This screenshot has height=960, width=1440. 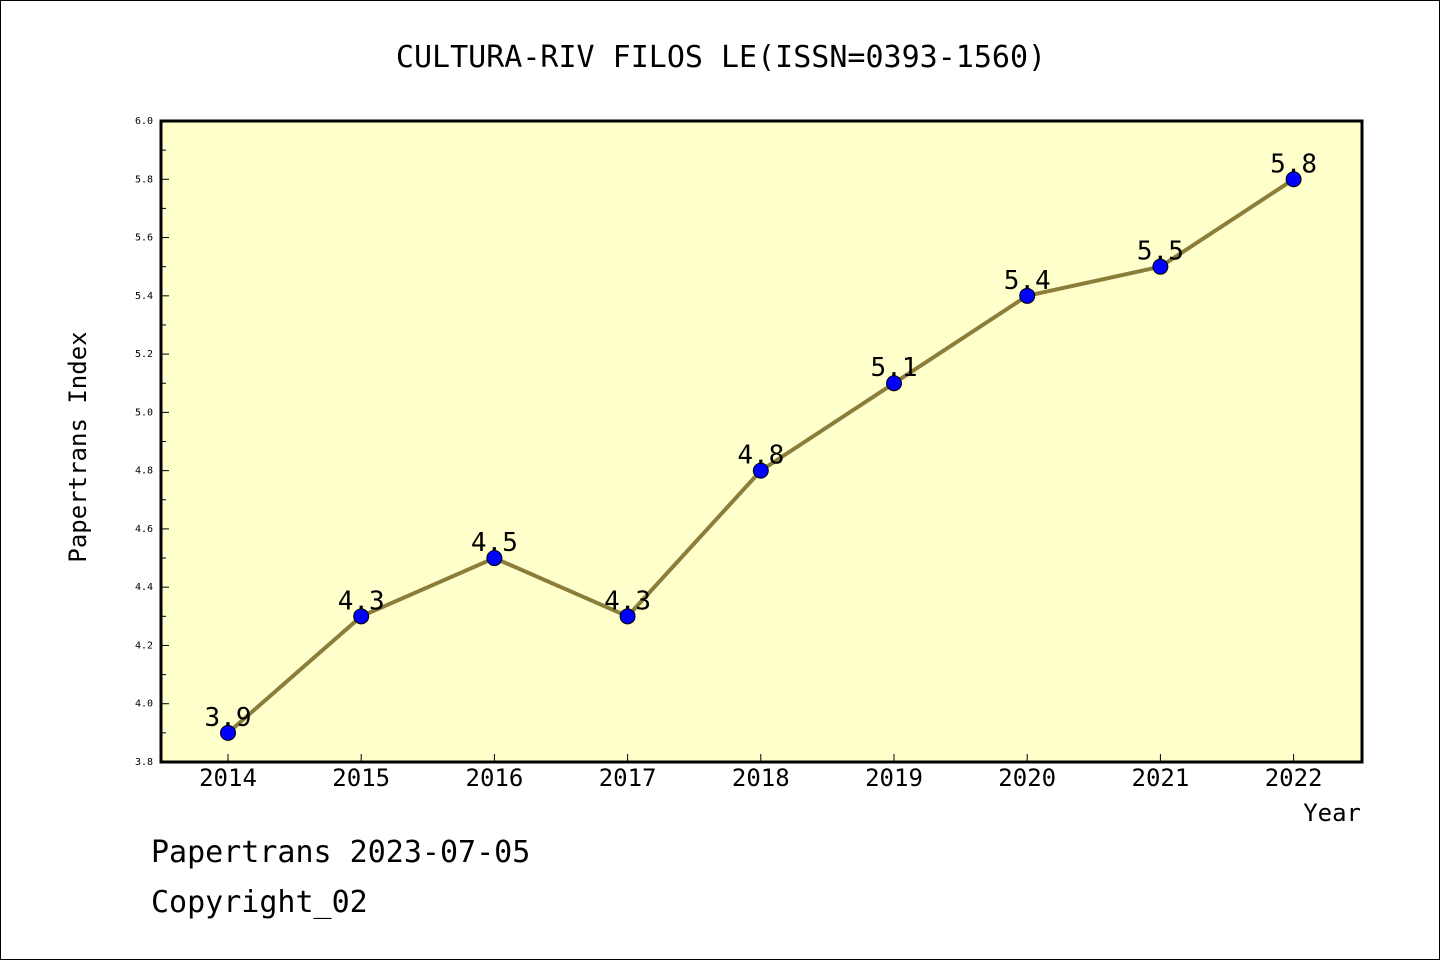 I want to click on data-label: 3.9, so click(x=228, y=718).